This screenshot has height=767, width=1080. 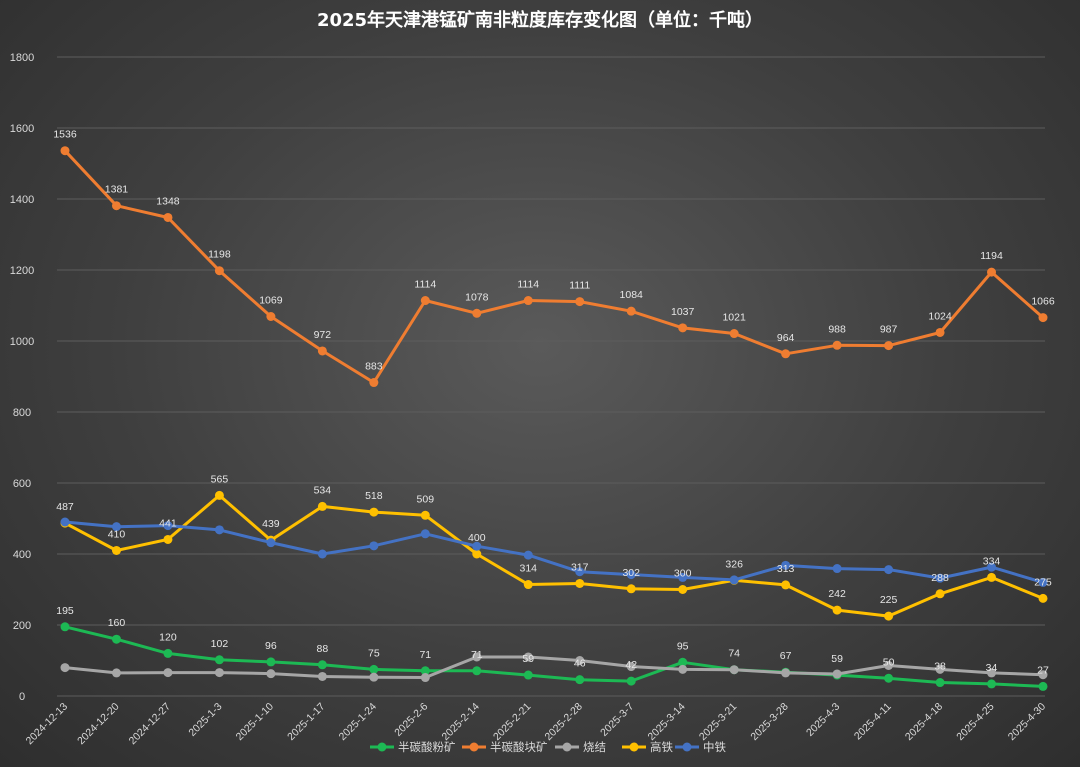 What do you see at coordinates (889, 330) in the screenshot?
I see `data-label: 987` at bounding box center [889, 330].